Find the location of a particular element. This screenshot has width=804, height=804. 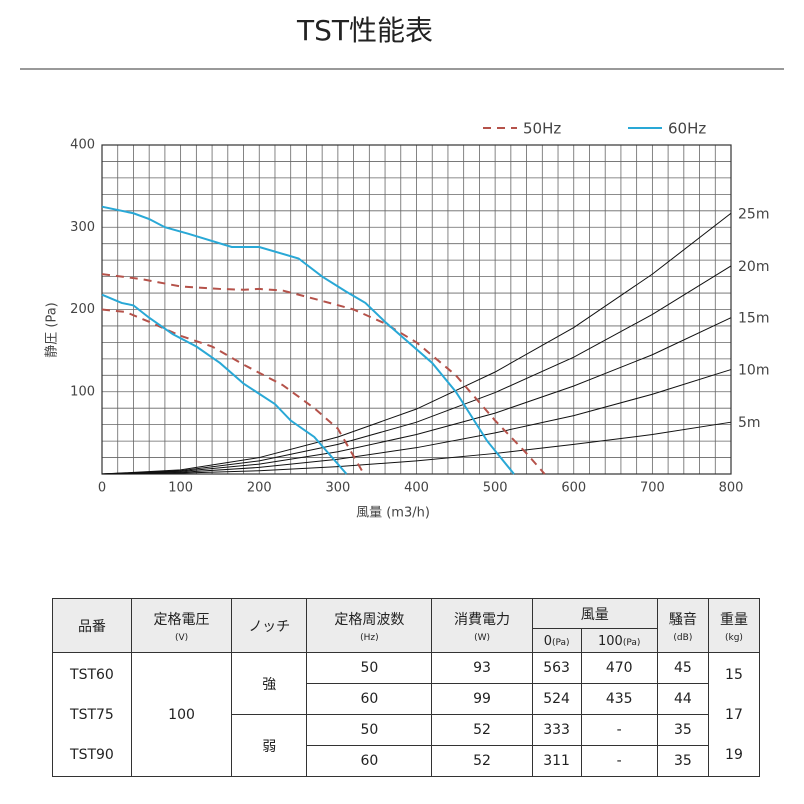

weight-cell: 15 17 19 is located at coordinates (734, 714).